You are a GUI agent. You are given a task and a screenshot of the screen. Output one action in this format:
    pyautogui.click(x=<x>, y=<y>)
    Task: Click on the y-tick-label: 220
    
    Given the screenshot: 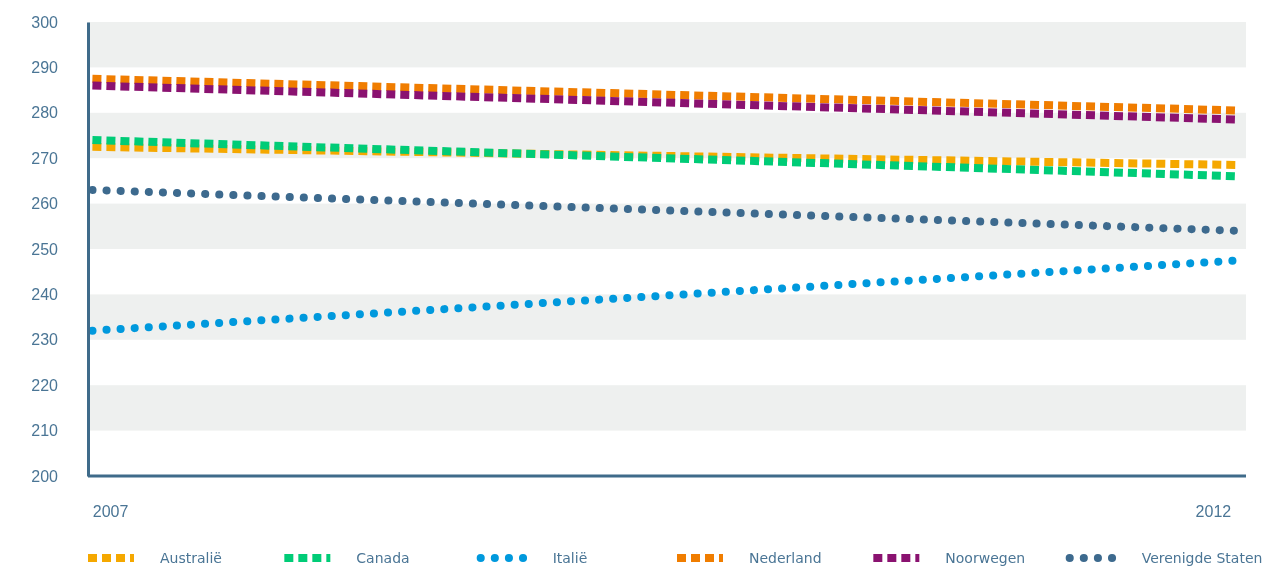 What is the action you would take?
    pyautogui.click(x=45, y=385)
    